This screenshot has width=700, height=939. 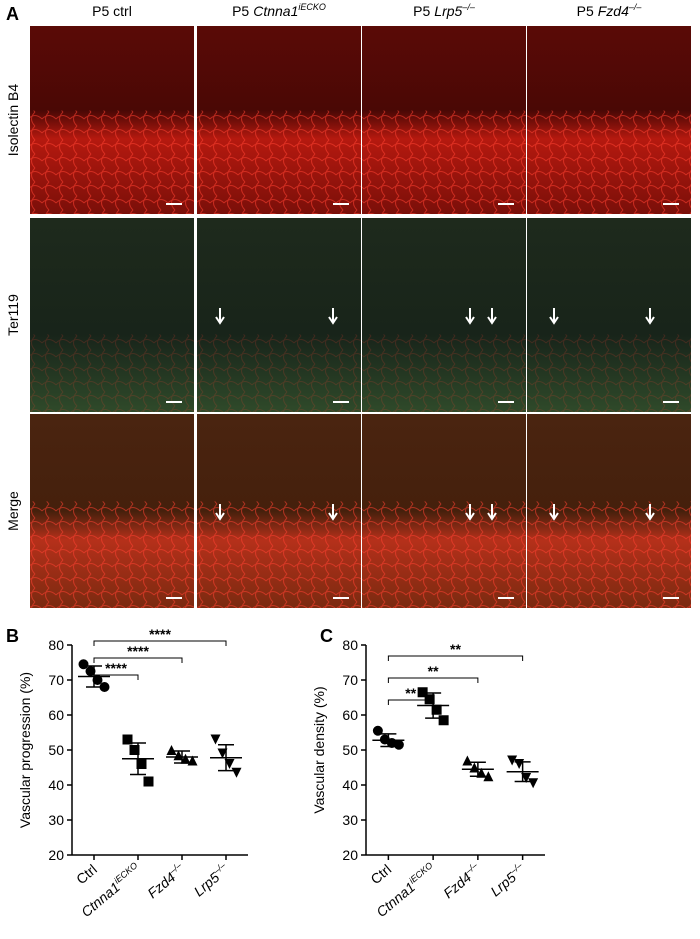 What do you see at coordinates (25, 750) in the screenshot?
I see `y-axis-title: Vascular progression (%)` at bounding box center [25, 750].